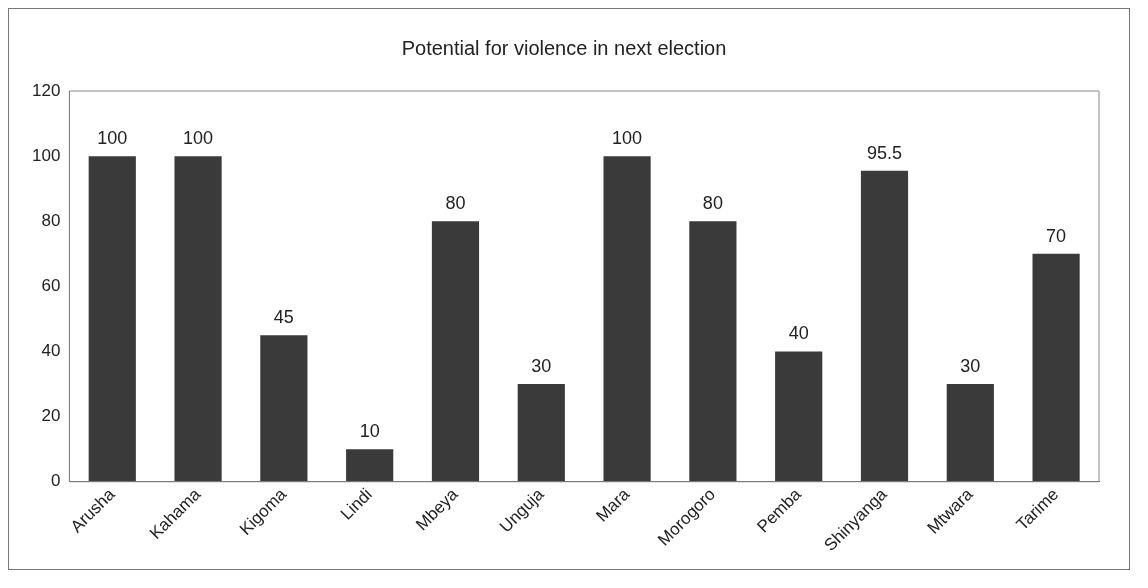  What do you see at coordinates (46, 90) in the screenshot?
I see `y-tick-label: 120` at bounding box center [46, 90].